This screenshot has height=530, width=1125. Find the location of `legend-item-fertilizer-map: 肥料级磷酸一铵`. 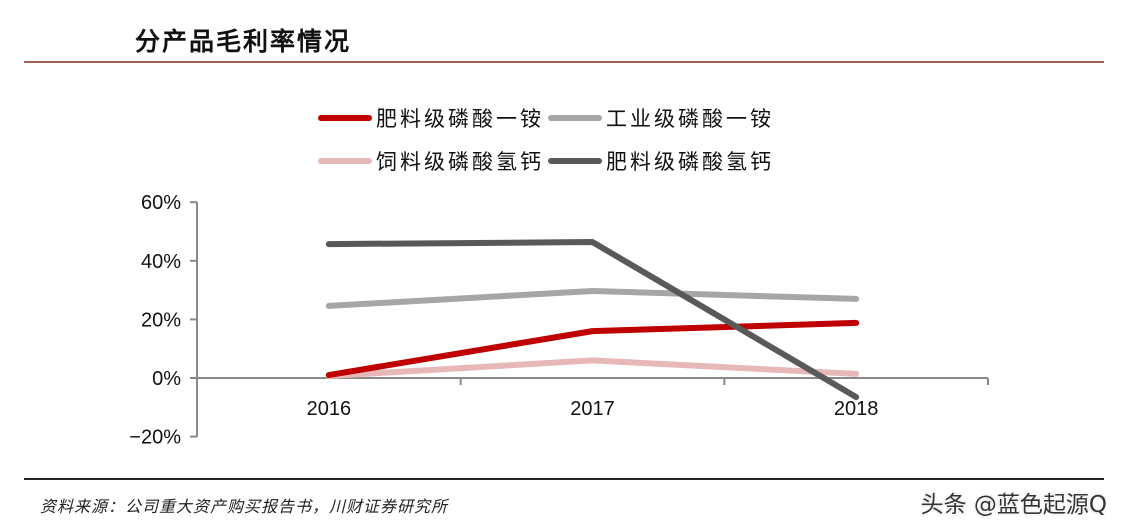

legend-item-fertilizer-map: 肥料级磷酸一铵 is located at coordinates (431, 118).